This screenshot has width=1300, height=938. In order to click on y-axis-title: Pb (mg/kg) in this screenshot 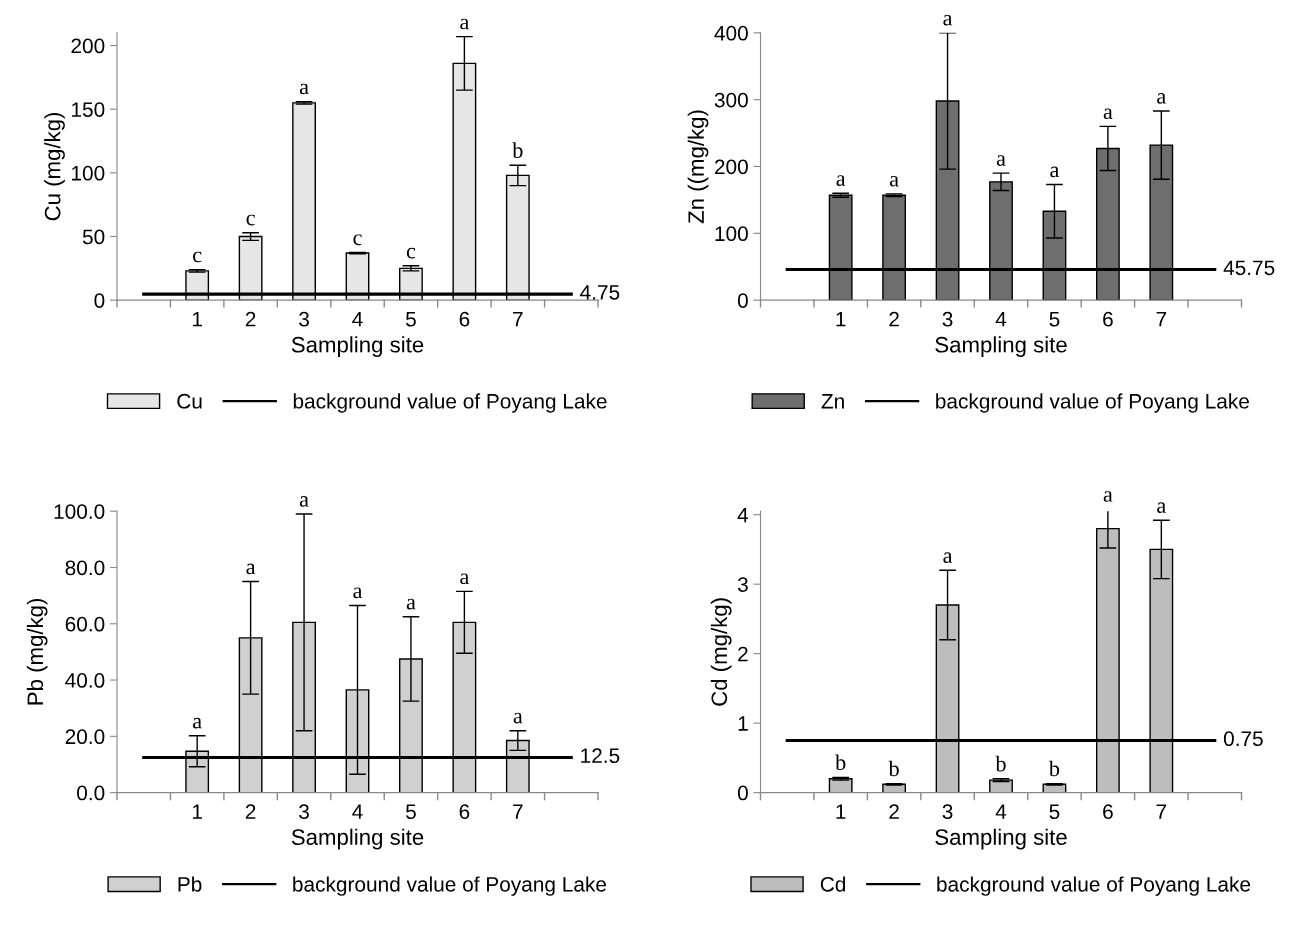, I will do `click(37, 651)`.